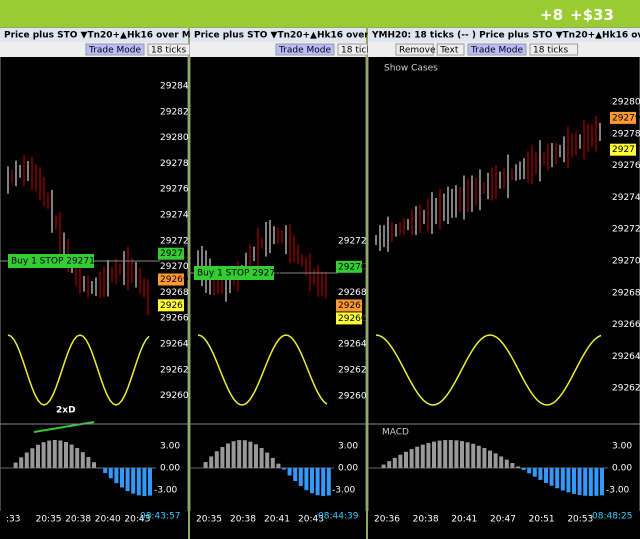 The width and height of the screenshot is (640, 539). Describe the element at coordinates (626, 150) in the screenshot. I see `price-tag-label: 29277` at that location.